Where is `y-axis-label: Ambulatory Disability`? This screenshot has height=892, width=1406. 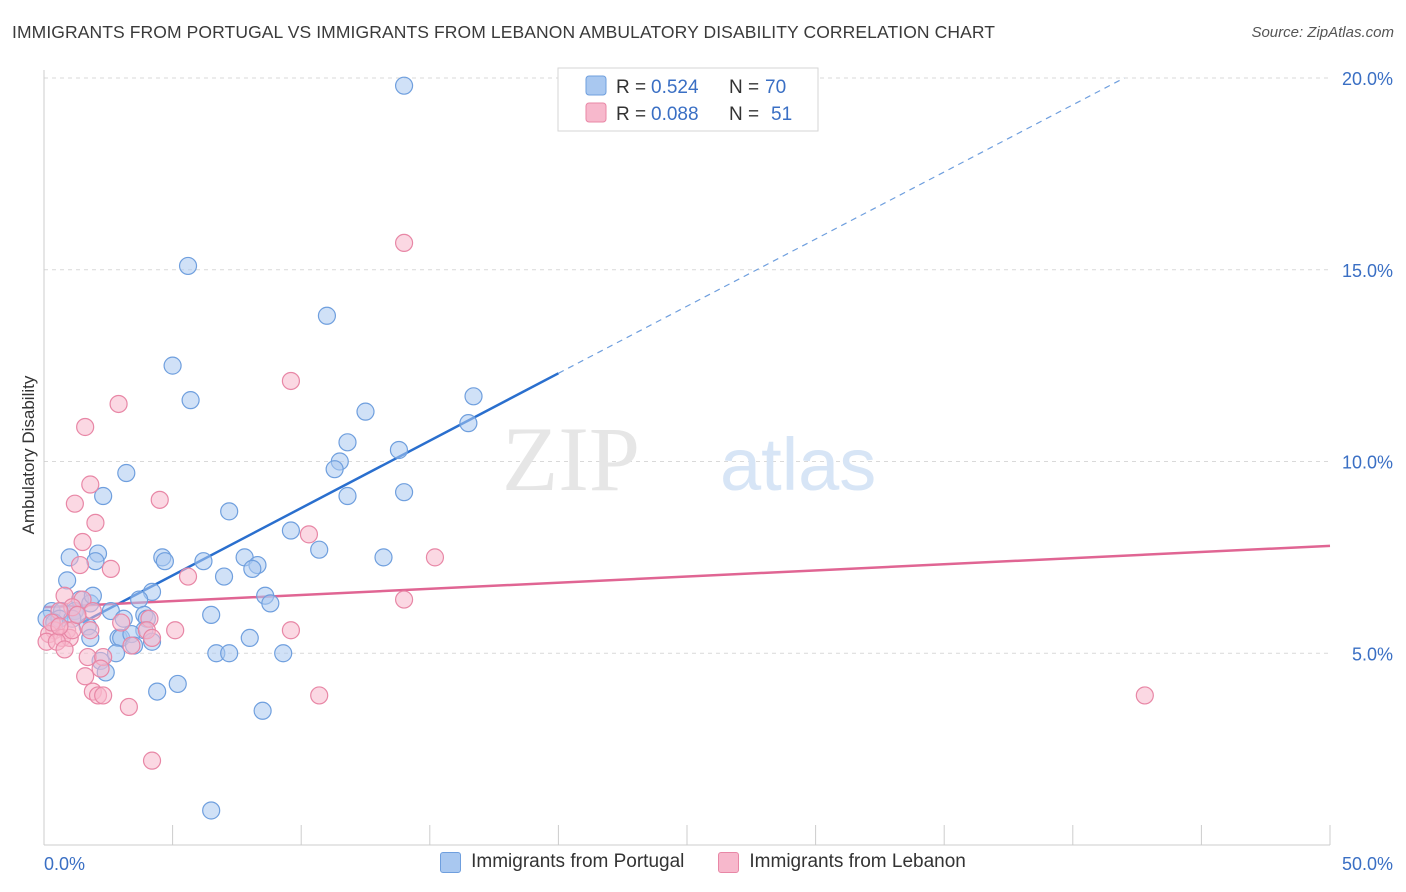
y-axis-label: Ambulatory Disability is located at coordinates (28, 454).